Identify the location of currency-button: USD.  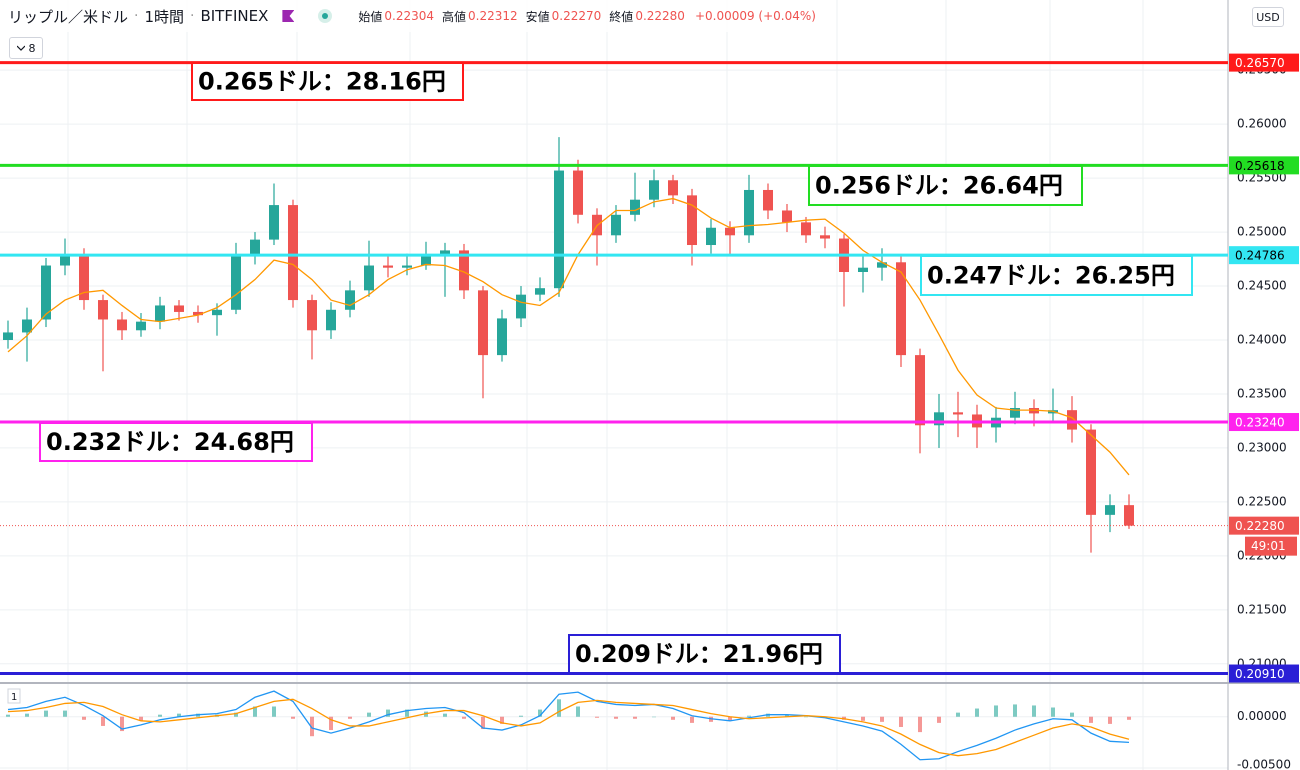
(1268, 17).